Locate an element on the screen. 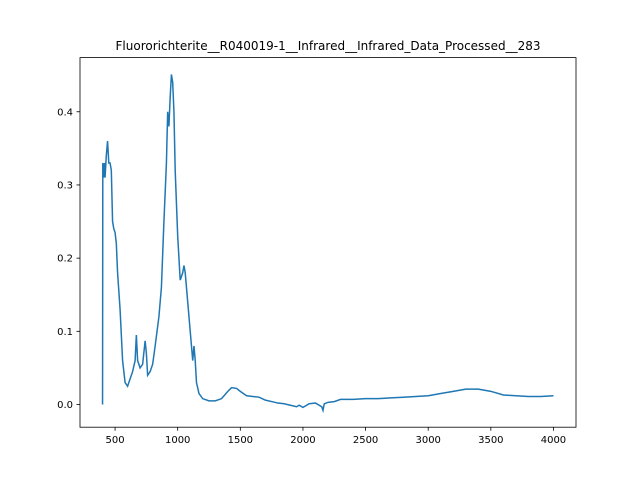 The image size is (640, 484). x-tick-label: 4000 is located at coordinates (553, 440).